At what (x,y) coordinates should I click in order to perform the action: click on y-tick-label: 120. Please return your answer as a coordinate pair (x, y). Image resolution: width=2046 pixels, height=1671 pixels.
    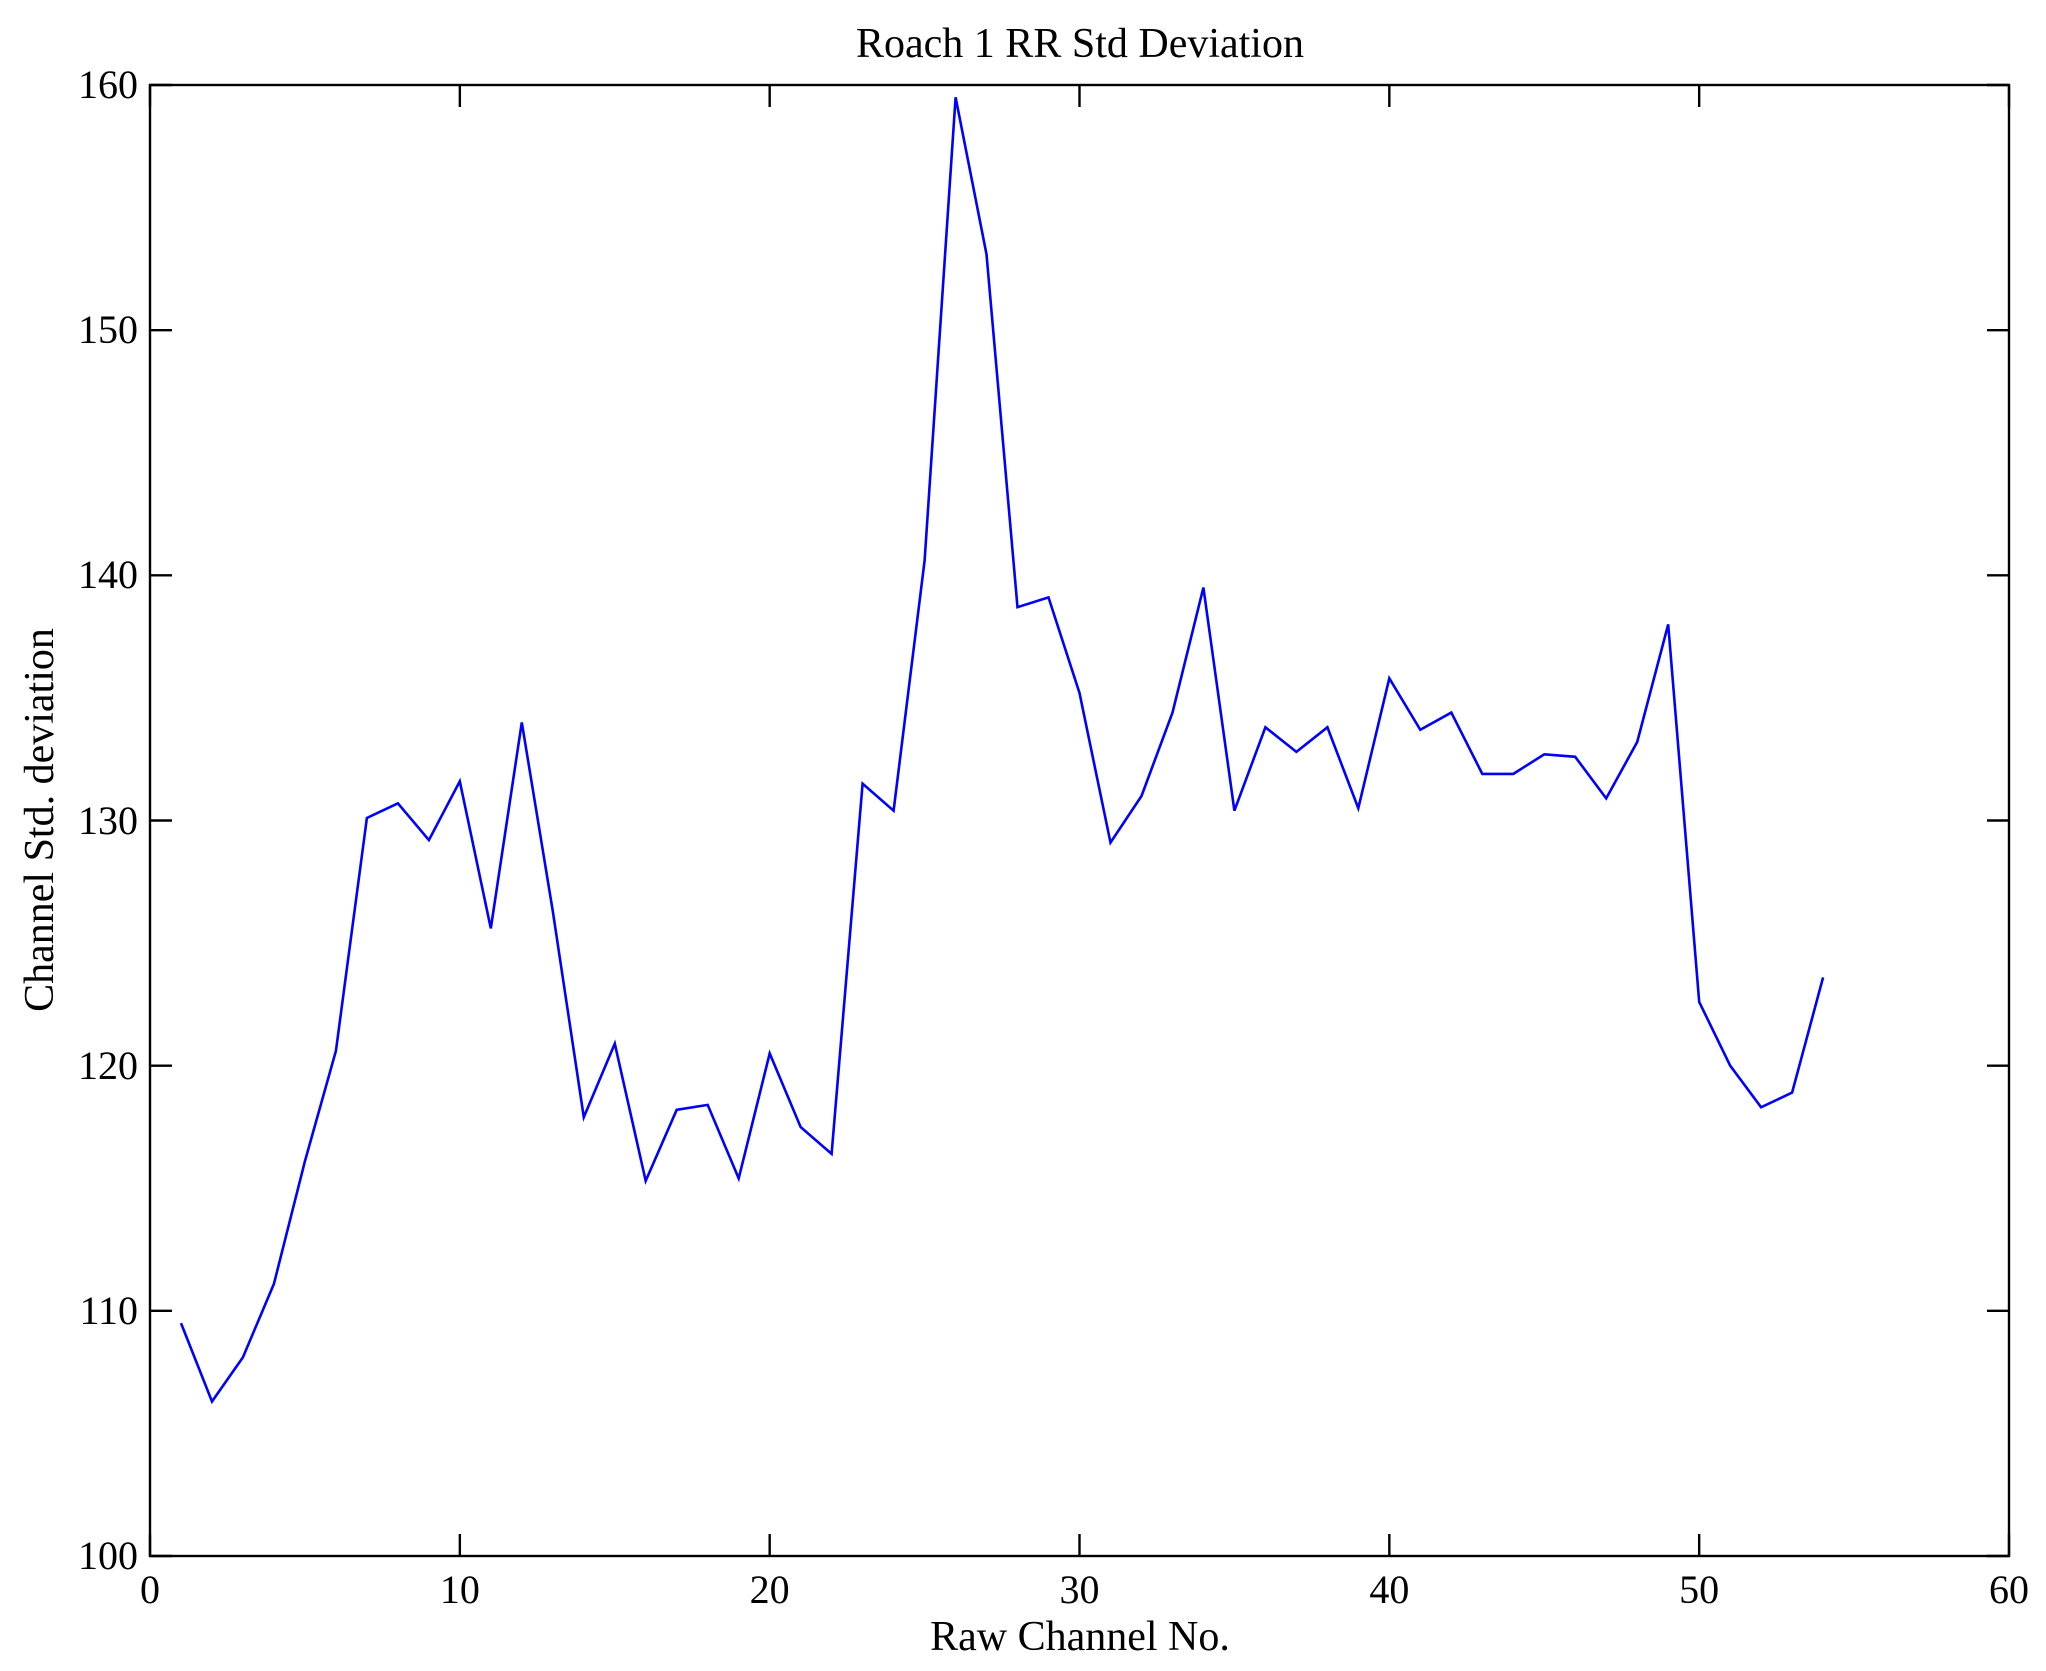
    Looking at the image, I should click on (108, 1065).